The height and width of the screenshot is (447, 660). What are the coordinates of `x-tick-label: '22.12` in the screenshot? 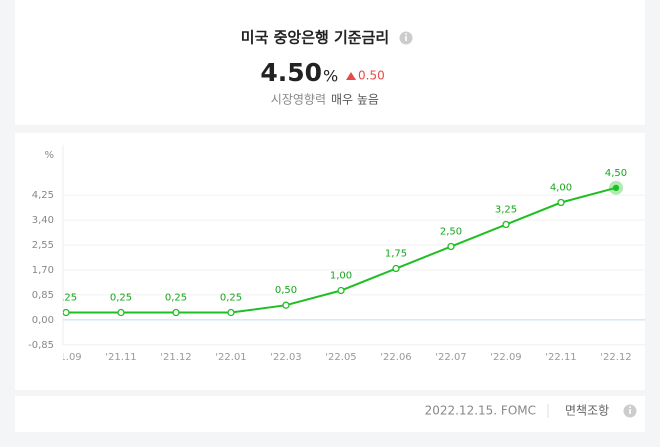 It's located at (615, 357).